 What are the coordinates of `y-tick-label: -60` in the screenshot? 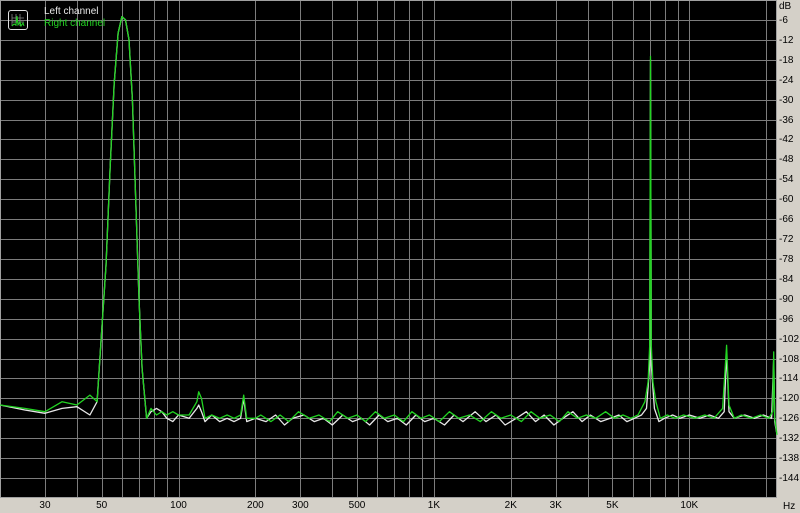 It's located at (786, 199).